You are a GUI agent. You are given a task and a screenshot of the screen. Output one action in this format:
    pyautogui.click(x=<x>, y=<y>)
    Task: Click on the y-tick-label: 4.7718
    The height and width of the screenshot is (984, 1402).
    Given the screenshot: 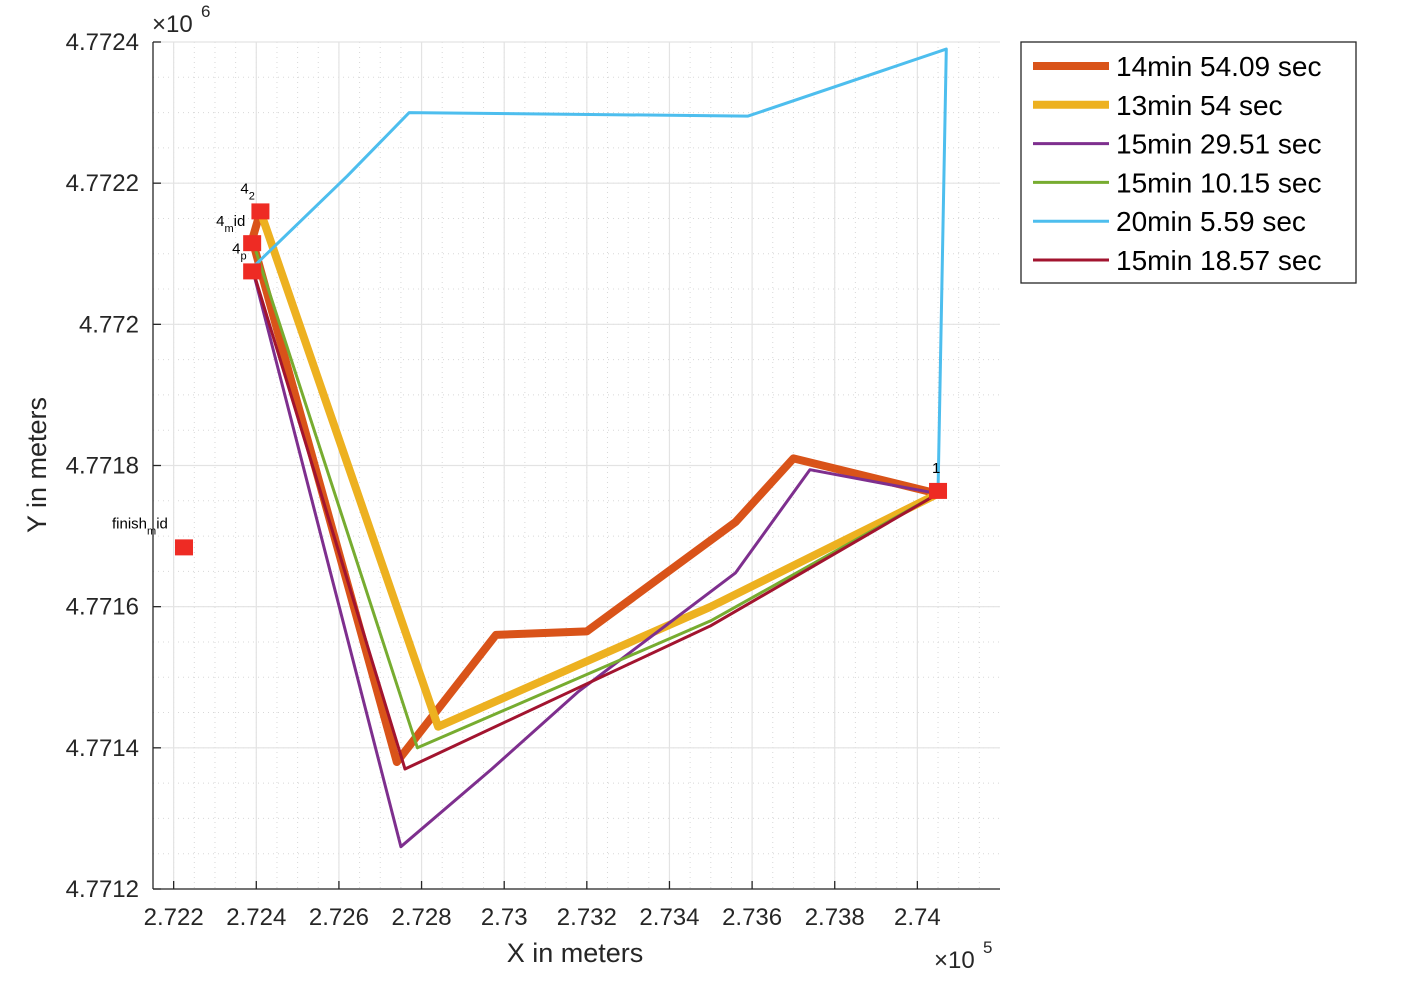 What is the action you would take?
    pyautogui.click(x=102, y=466)
    